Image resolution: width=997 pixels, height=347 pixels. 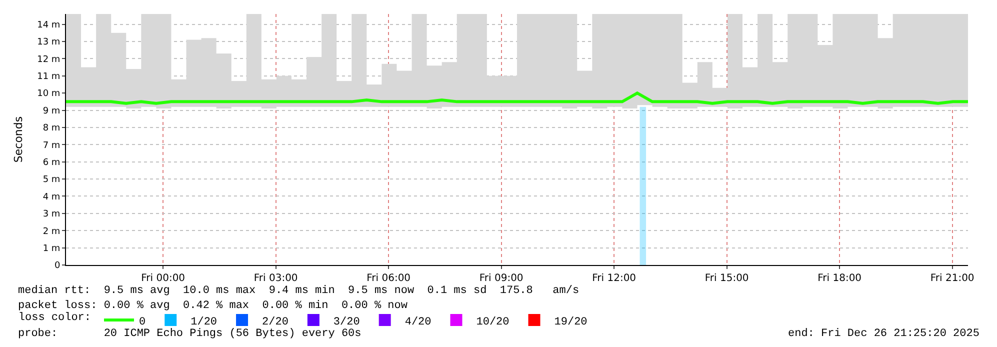 What do you see at coordinates (418, 322) in the screenshot?
I see `legend-label: 4/20` at bounding box center [418, 322].